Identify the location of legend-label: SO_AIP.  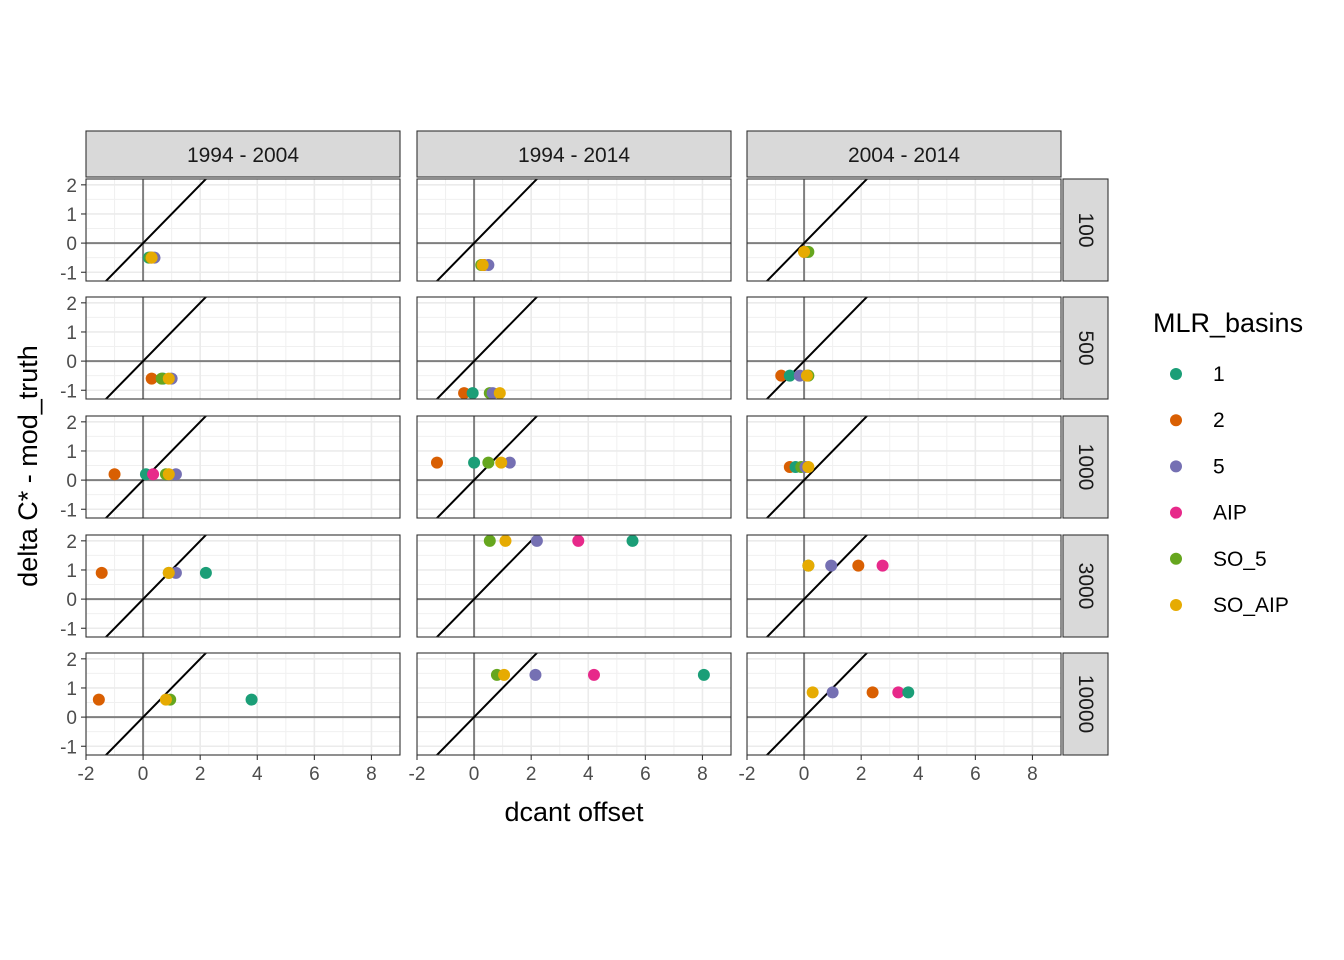
(1251, 605).